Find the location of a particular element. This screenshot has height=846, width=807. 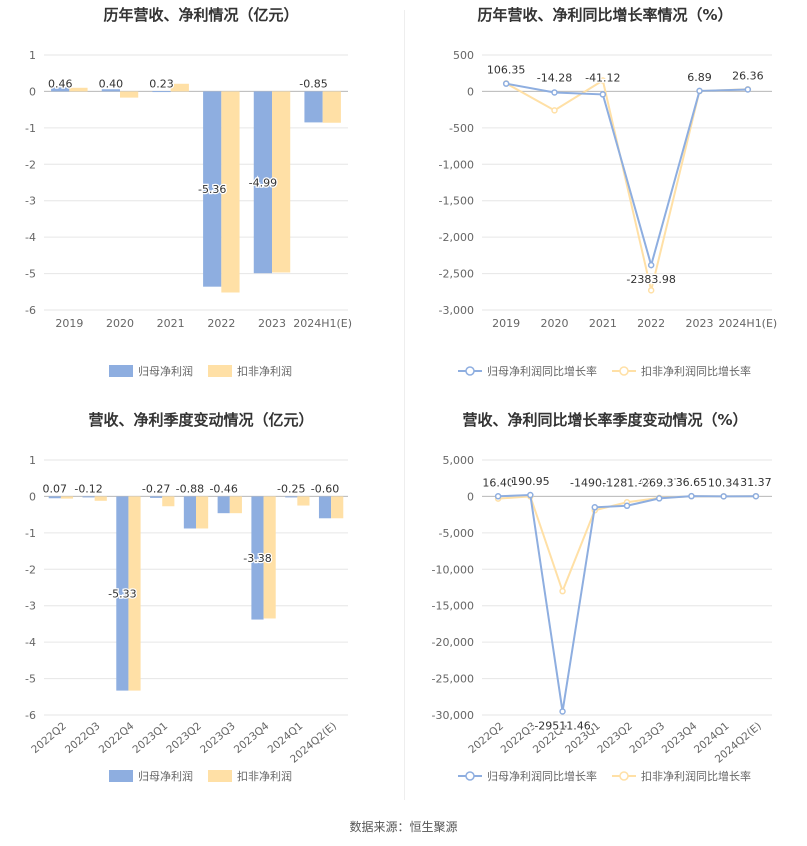

x-tick-label: 2024H1(E) is located at coordinates (322, 323).